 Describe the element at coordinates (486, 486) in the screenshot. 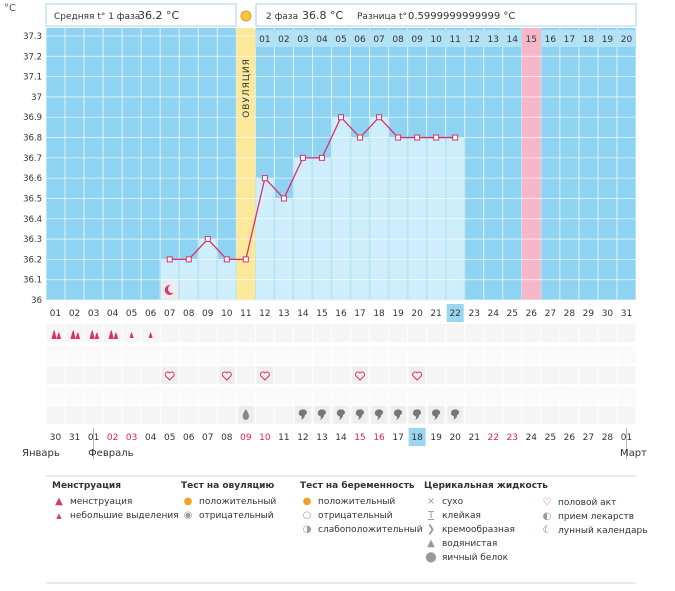

I see `legend-title: Церикальная жидкость` at that location.